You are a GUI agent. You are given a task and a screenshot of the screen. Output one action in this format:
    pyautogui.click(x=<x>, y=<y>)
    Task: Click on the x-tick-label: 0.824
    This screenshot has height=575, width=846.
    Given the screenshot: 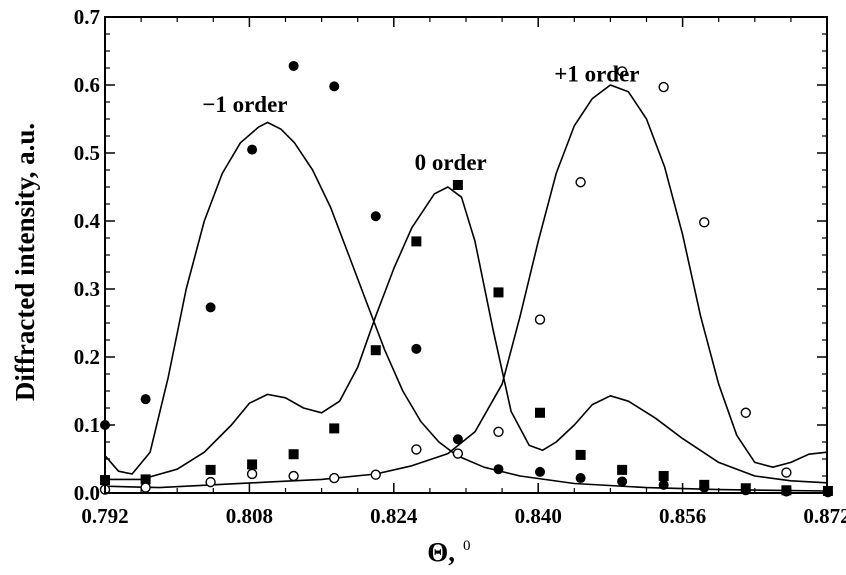 What is the action you would take?
    pyautogui.click(x=394, y=516)
    